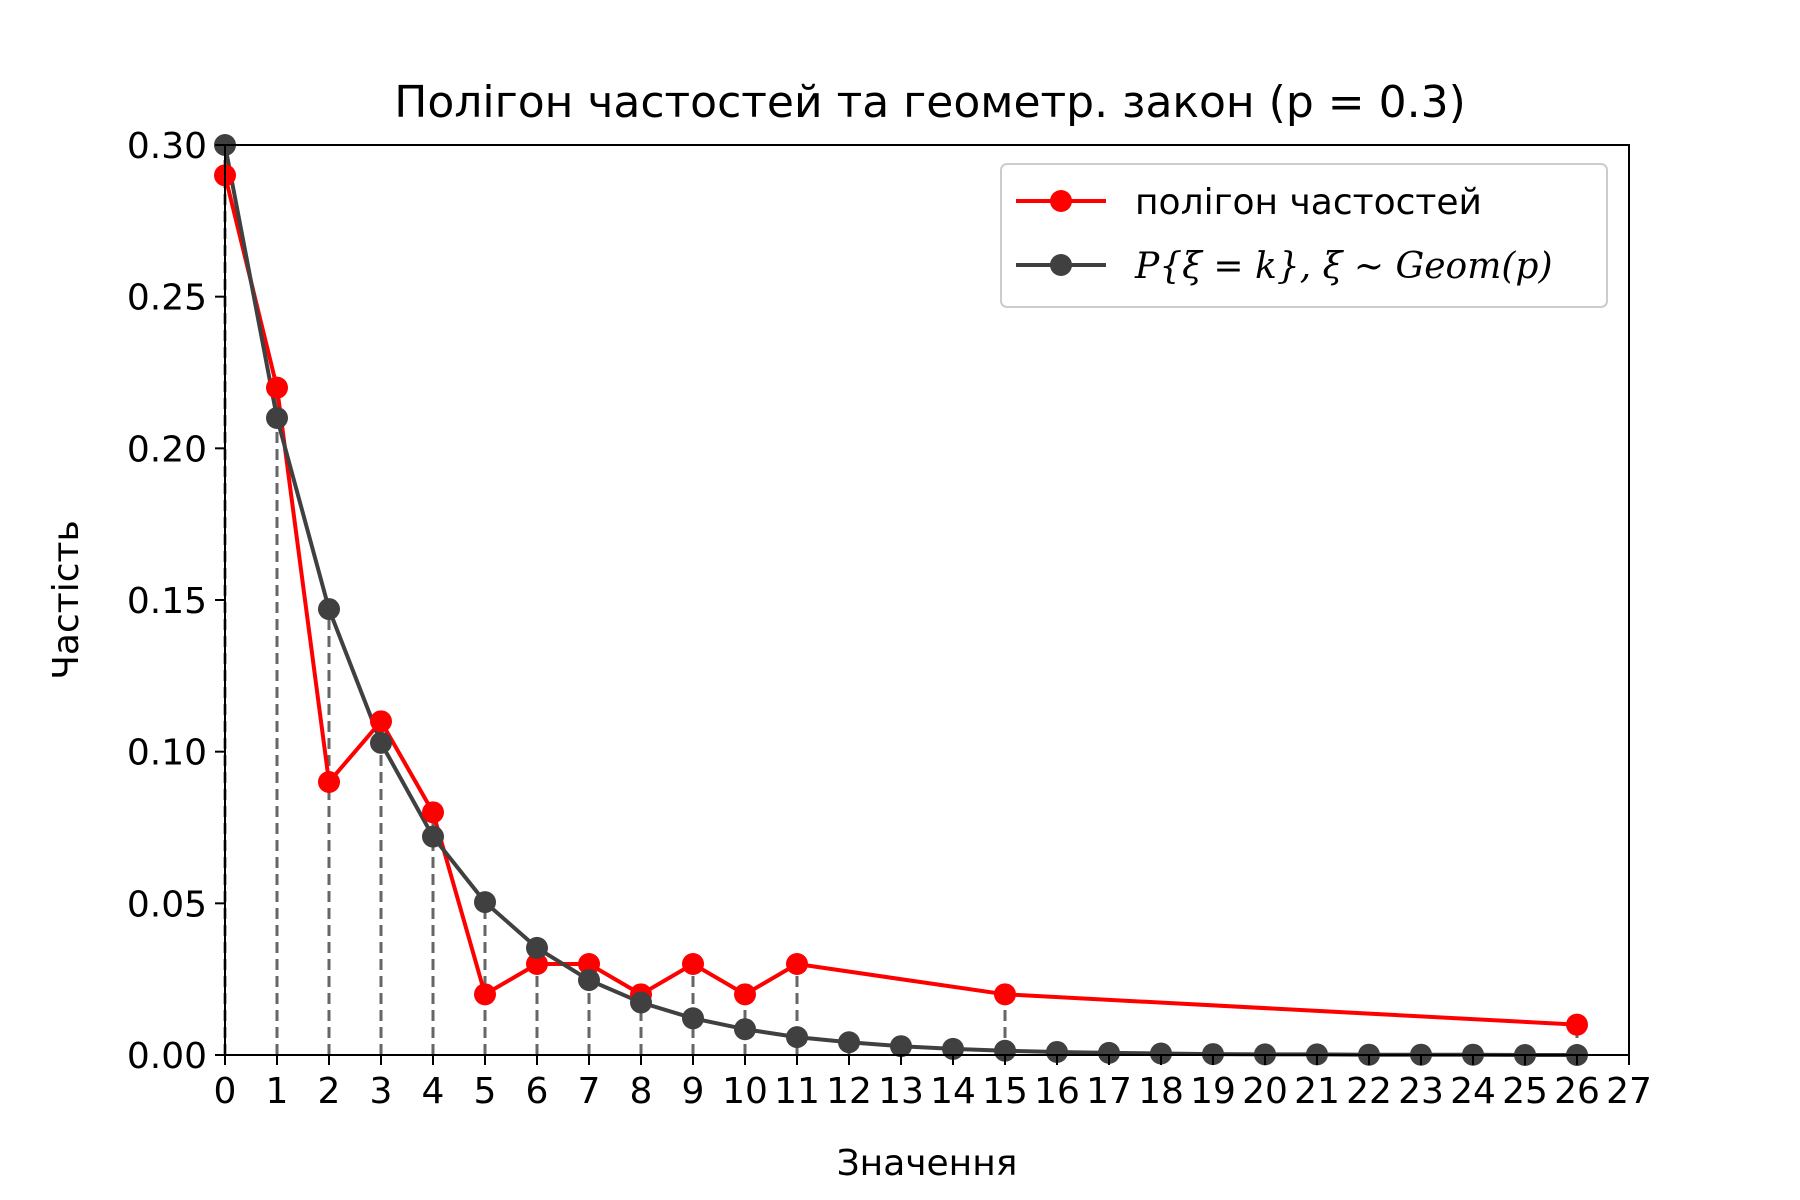 The image size is (1800, 1200). I want to click on y-tick-label: 0.10, so click(167, 753).